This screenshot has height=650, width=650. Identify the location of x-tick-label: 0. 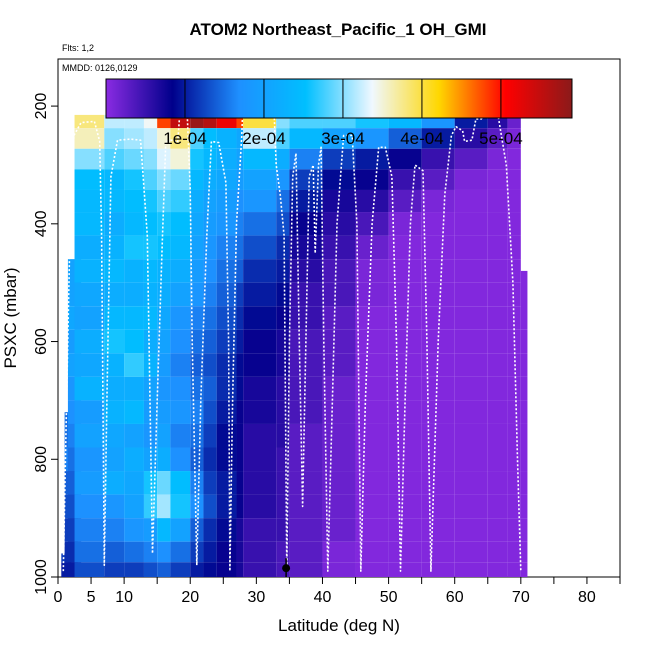
(58, 597).